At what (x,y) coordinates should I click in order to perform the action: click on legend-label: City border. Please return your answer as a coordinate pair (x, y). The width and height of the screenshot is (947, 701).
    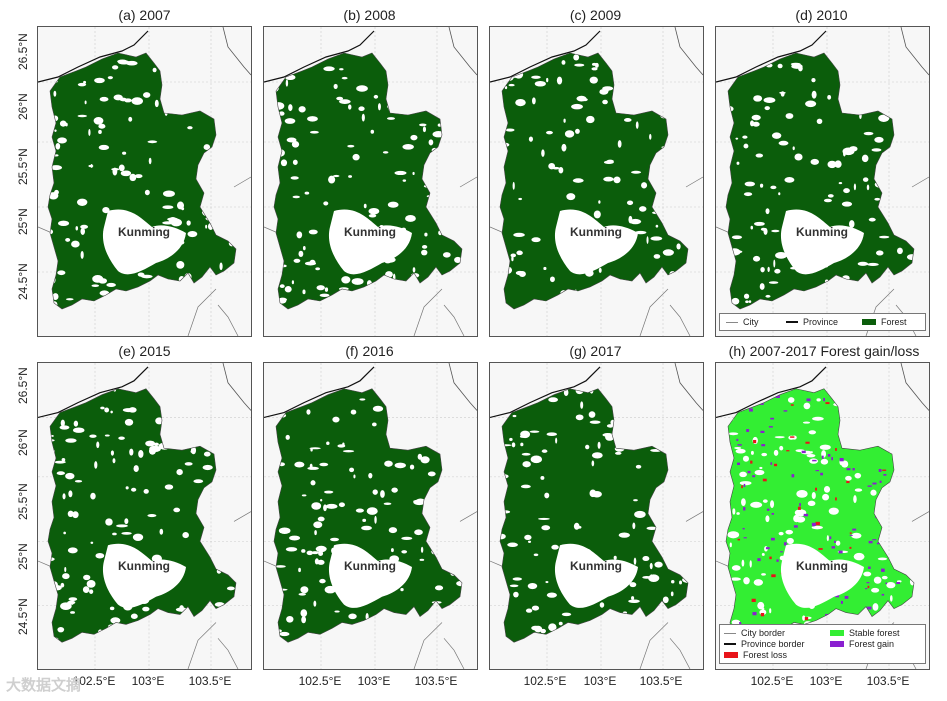
    Looking at the image, I should click on (763, 633).